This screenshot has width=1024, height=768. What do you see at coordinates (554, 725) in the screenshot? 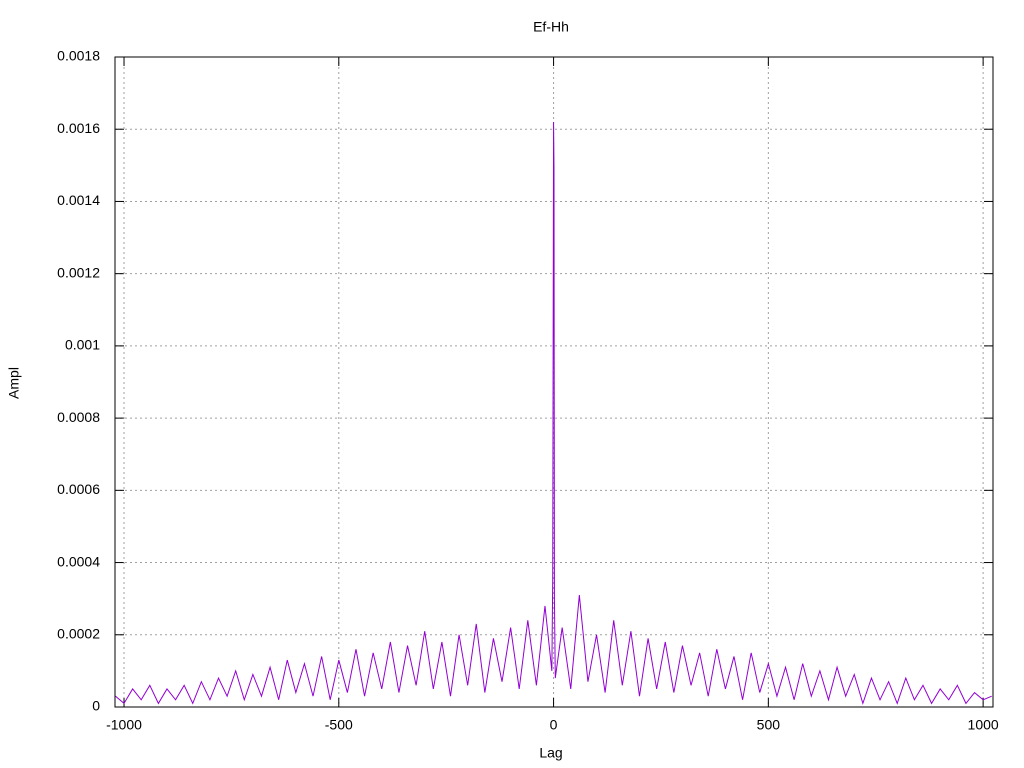
I see `x-tick-label: 0` at bounding box center [554, 725].